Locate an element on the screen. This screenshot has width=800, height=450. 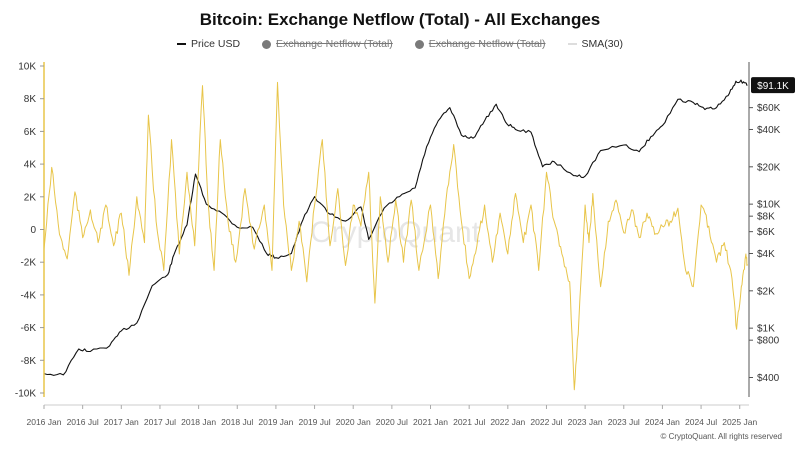
current-price-badge: $91.1K is located at coordinates (773, 85).